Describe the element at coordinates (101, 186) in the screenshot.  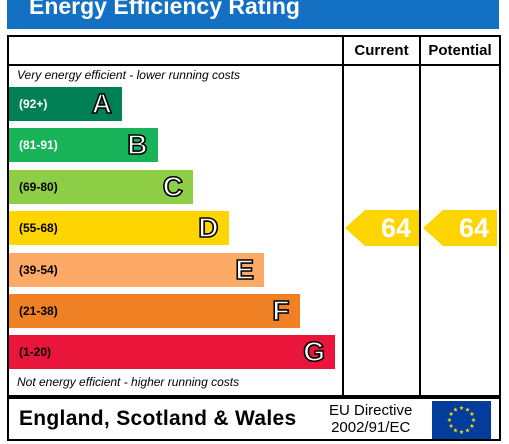
I see `band-c: (69-80) C` at that location.